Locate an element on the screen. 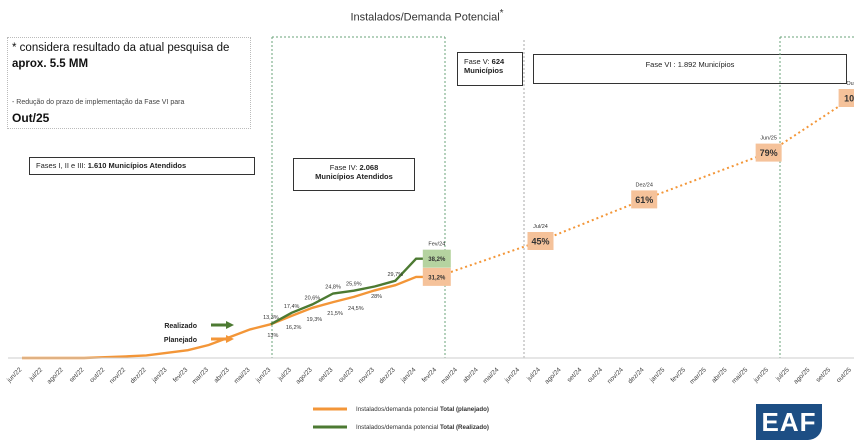  x-tick-label: jan/23 is located at coordinates (159, 375).